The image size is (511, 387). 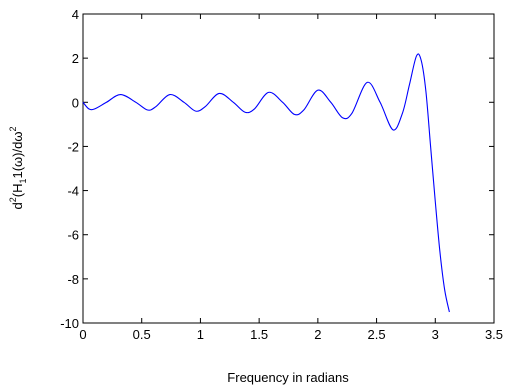 What do you see at coordinates (317, 334) in the screenshot?
I see `x-tick-label: 2` at bounding box center [317, 334].